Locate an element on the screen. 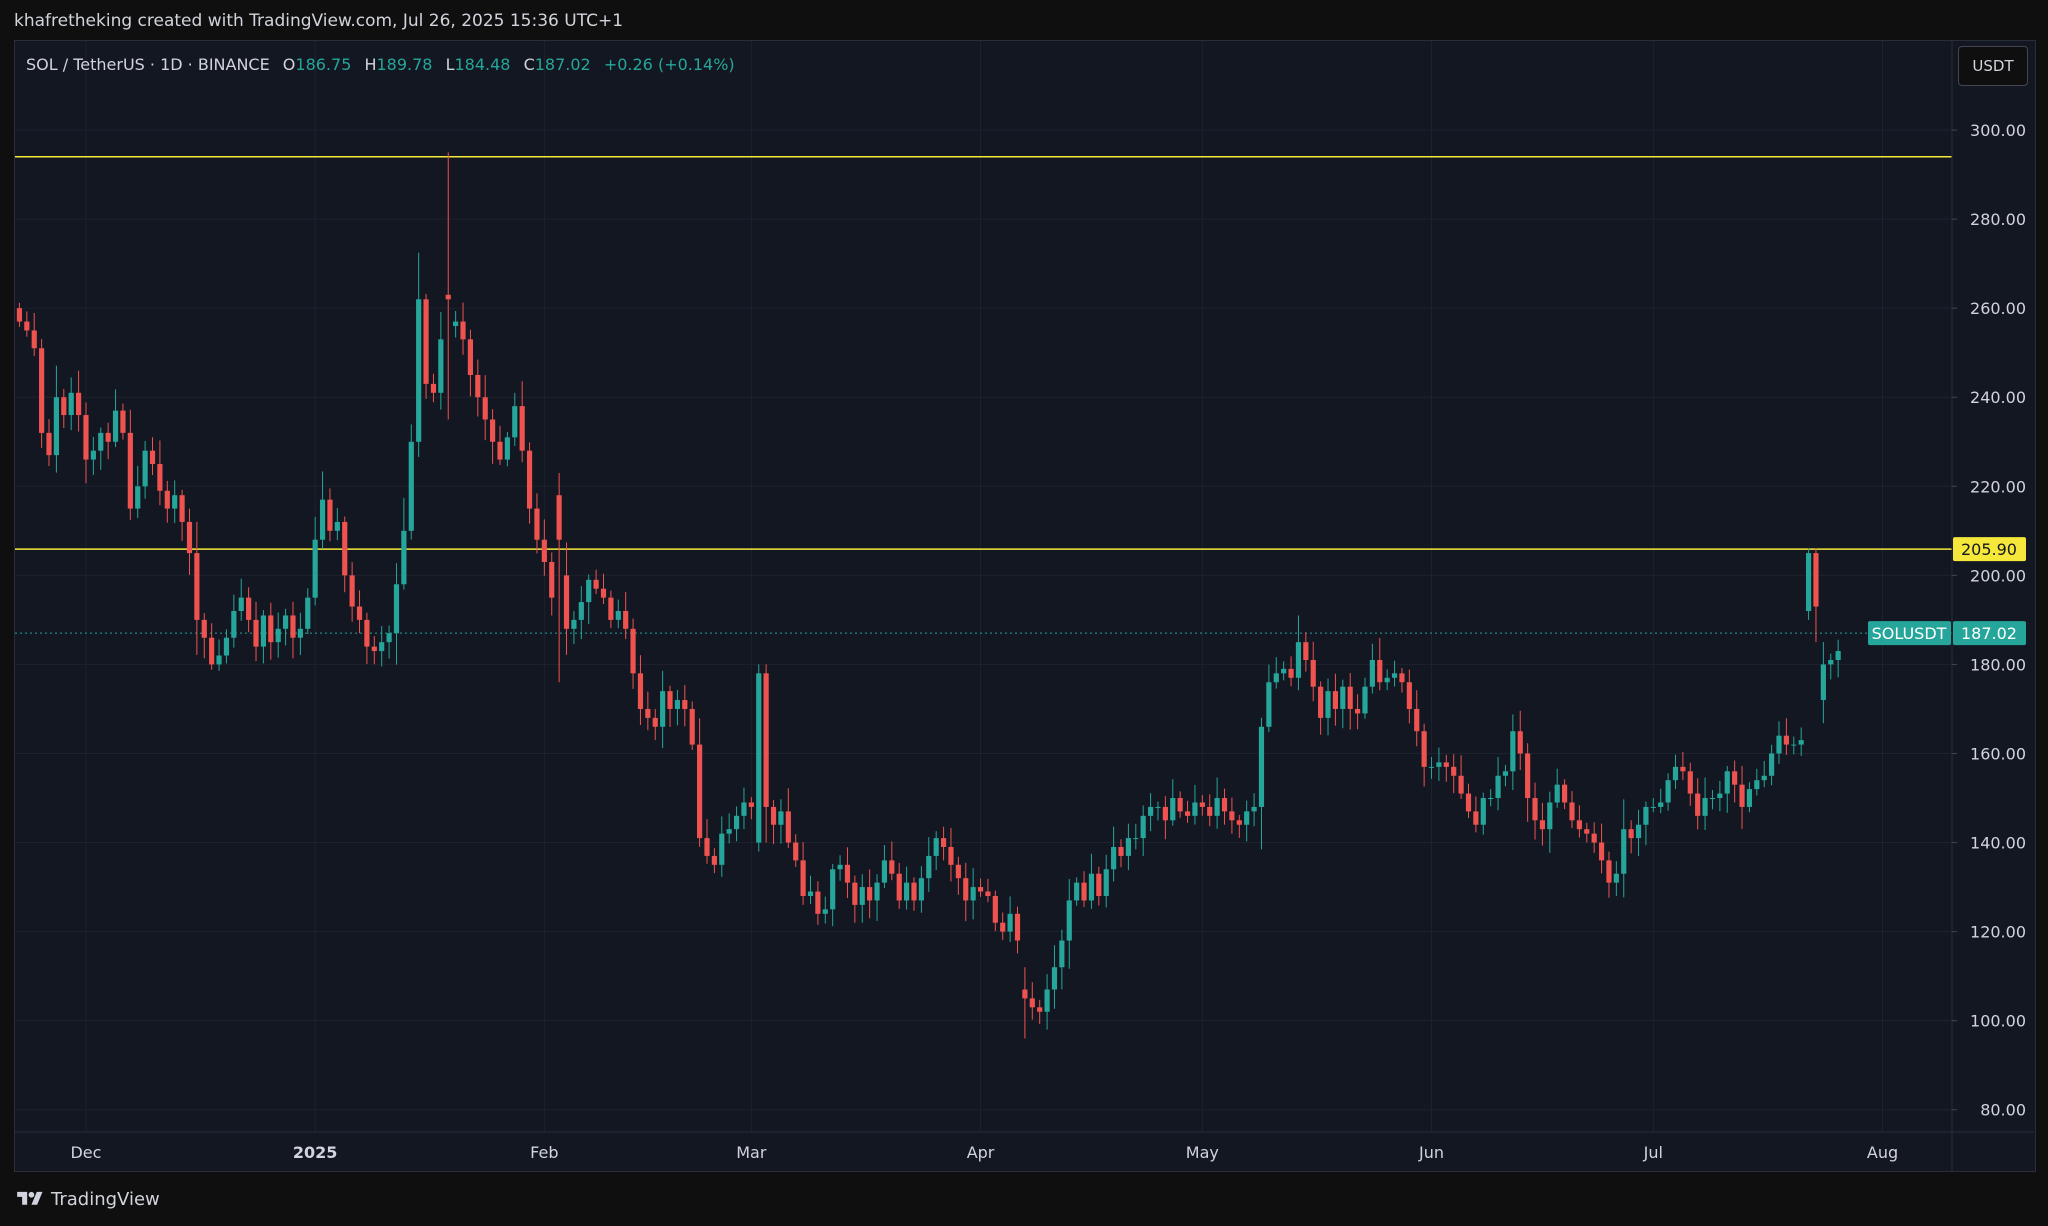 The width and height of the screenshot is (2048, 1226). time-axis: Dec 2025 Feb Mar Apr May Jun Jul Aug is located at coordinates (984, 1152).